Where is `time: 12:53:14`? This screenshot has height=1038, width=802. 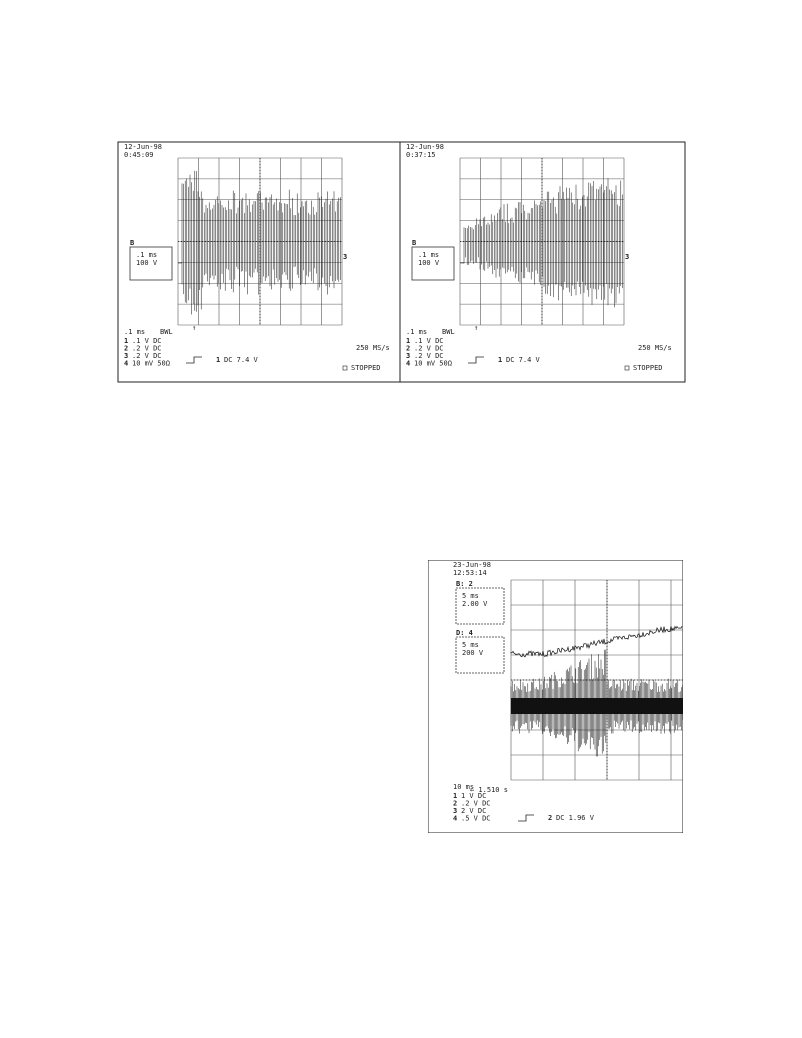
time: 12:53:14 is located at coordinates (470, 573).